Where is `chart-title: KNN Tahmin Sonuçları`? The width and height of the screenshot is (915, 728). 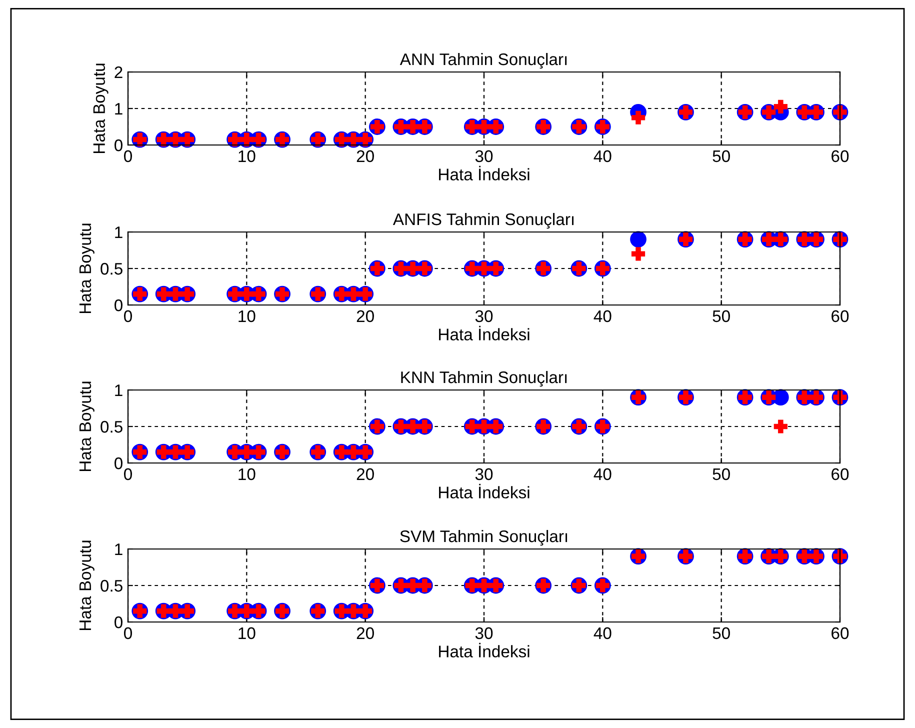 chart-title: KNN Tahmin Sonuçları is located at coordinates (484, 378).